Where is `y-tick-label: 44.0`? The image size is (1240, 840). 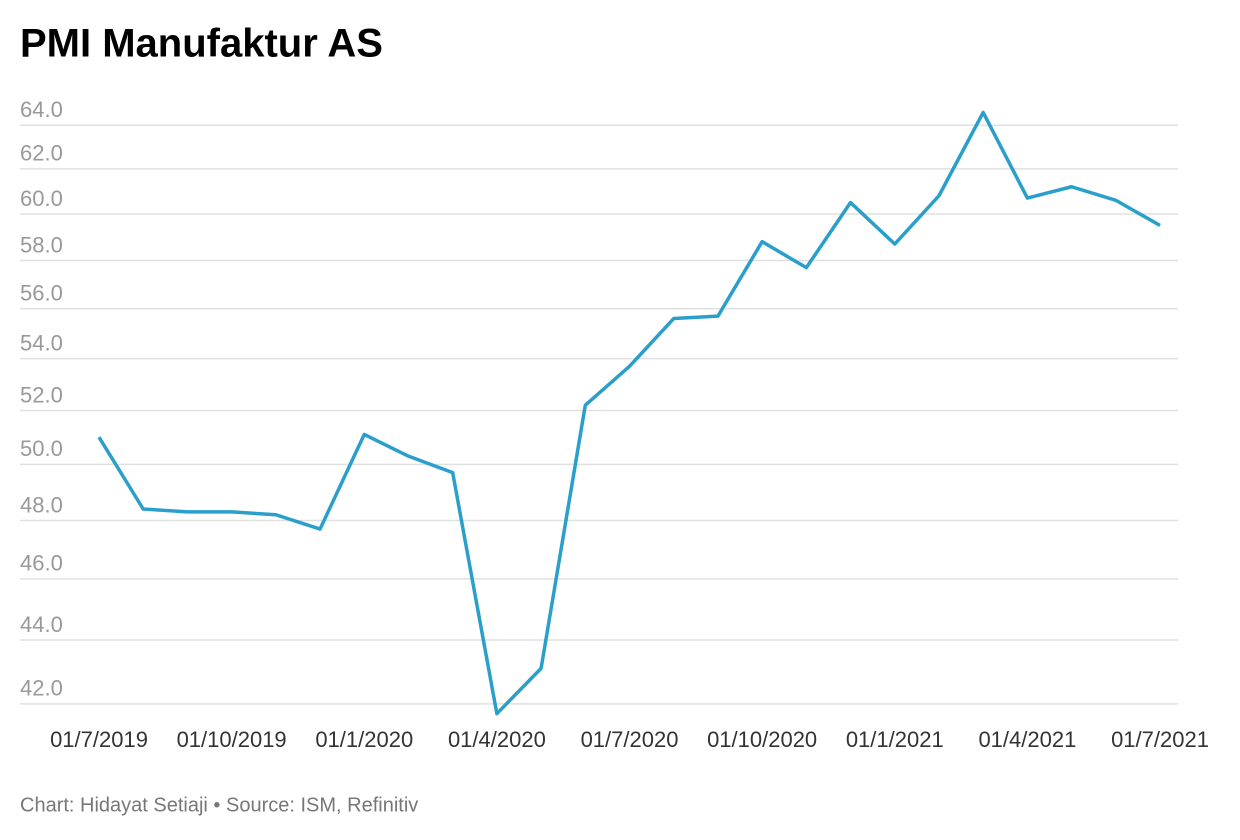
y-tick-label: 44.0 is located at coordinates (41, 624).